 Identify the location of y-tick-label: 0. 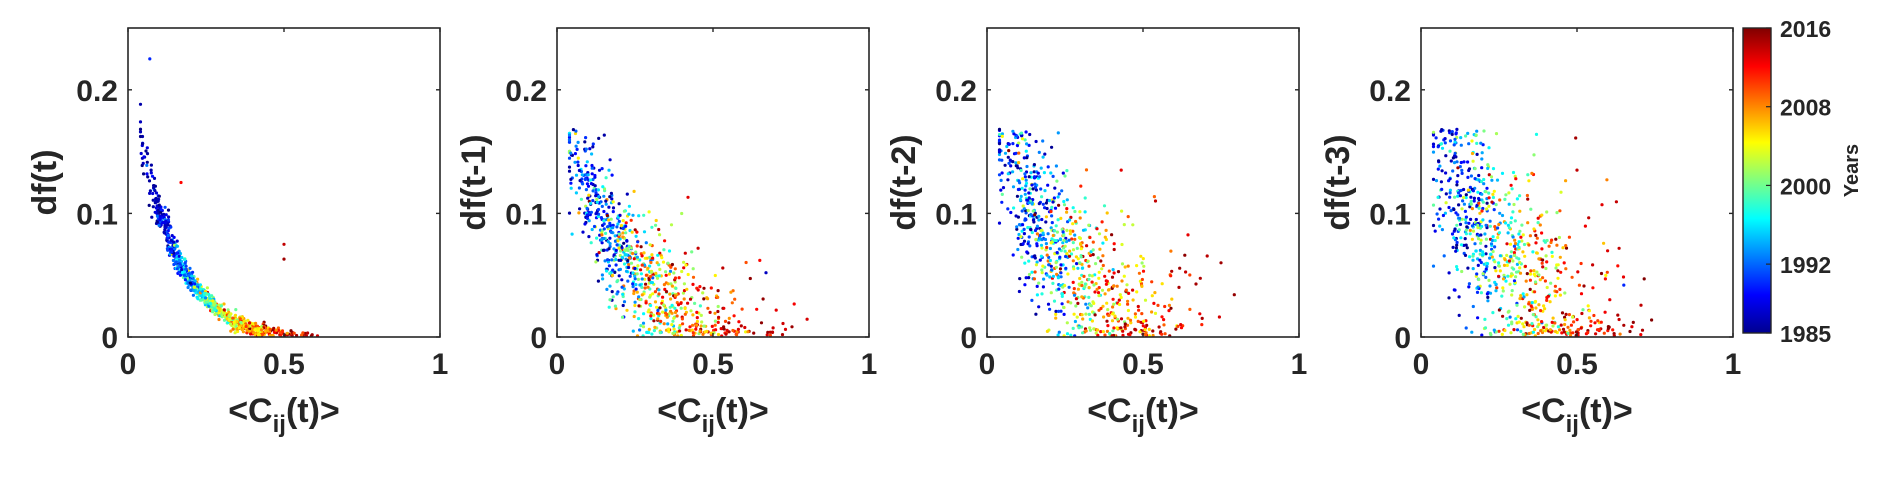
(109, 338).